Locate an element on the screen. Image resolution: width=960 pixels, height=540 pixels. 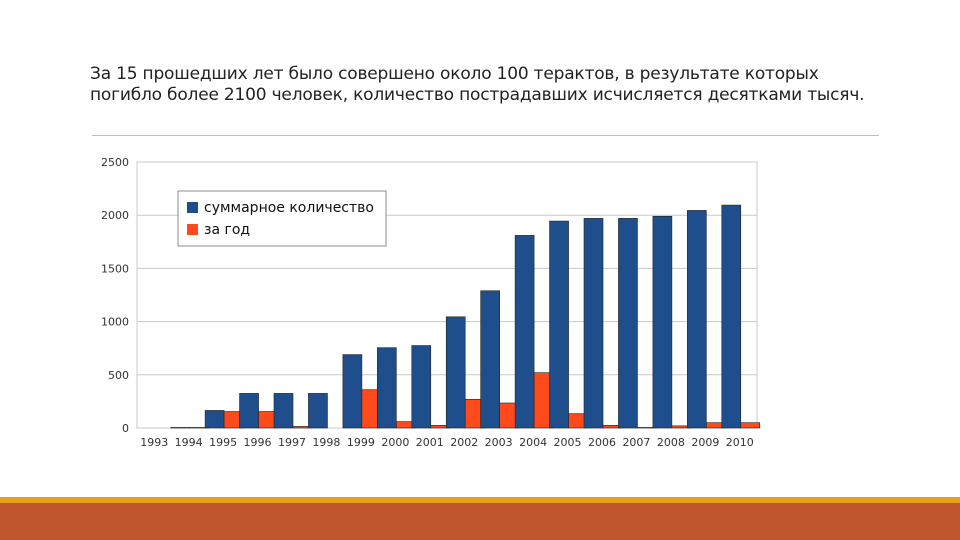
x-tick-label: 2008 is located at coordinates (671, 442).